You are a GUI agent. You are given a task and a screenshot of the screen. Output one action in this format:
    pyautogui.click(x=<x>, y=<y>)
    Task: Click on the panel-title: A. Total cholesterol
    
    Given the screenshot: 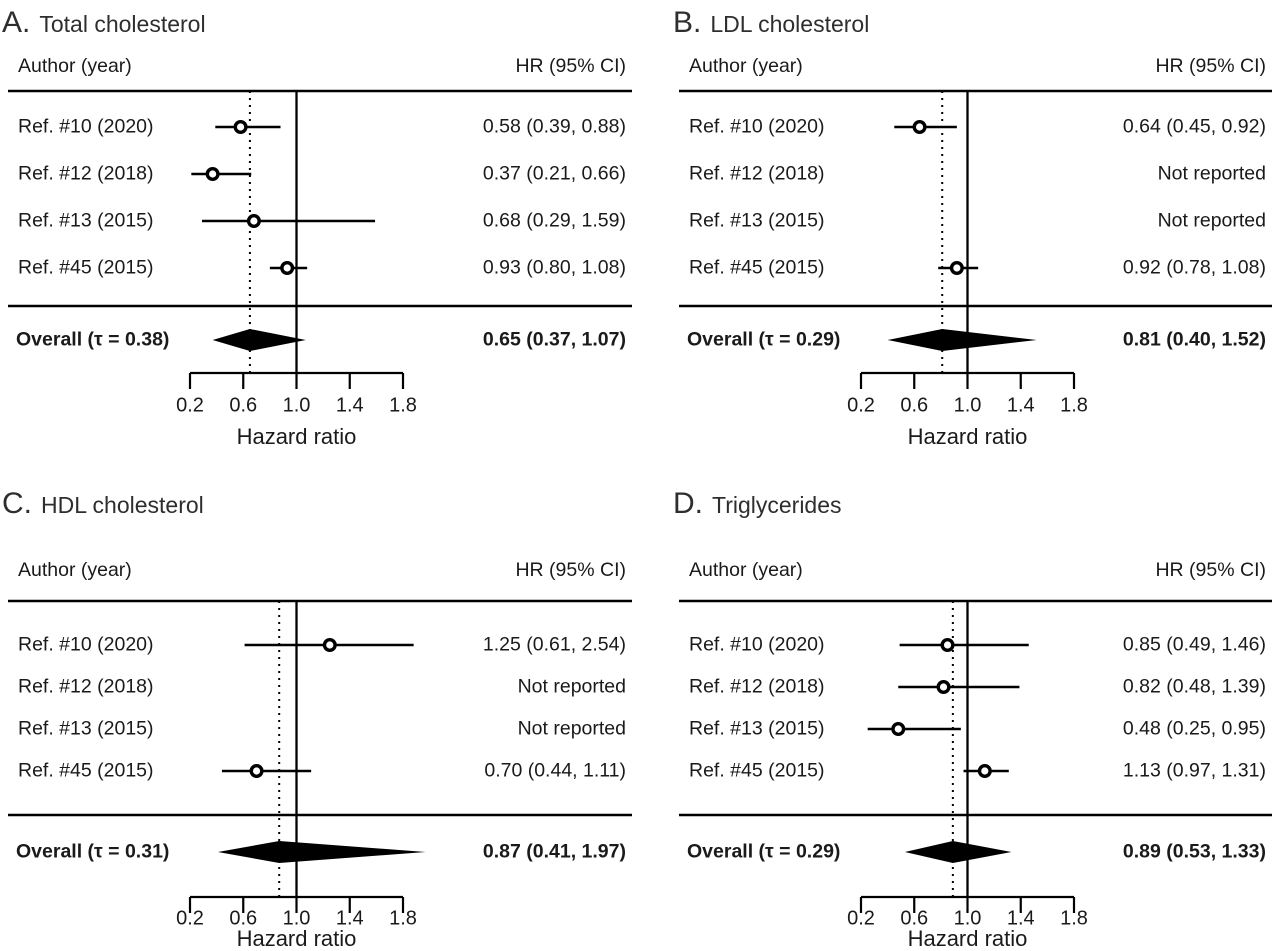 What is the action you would take?
    pyautogui.click(x=104, y=22)
    